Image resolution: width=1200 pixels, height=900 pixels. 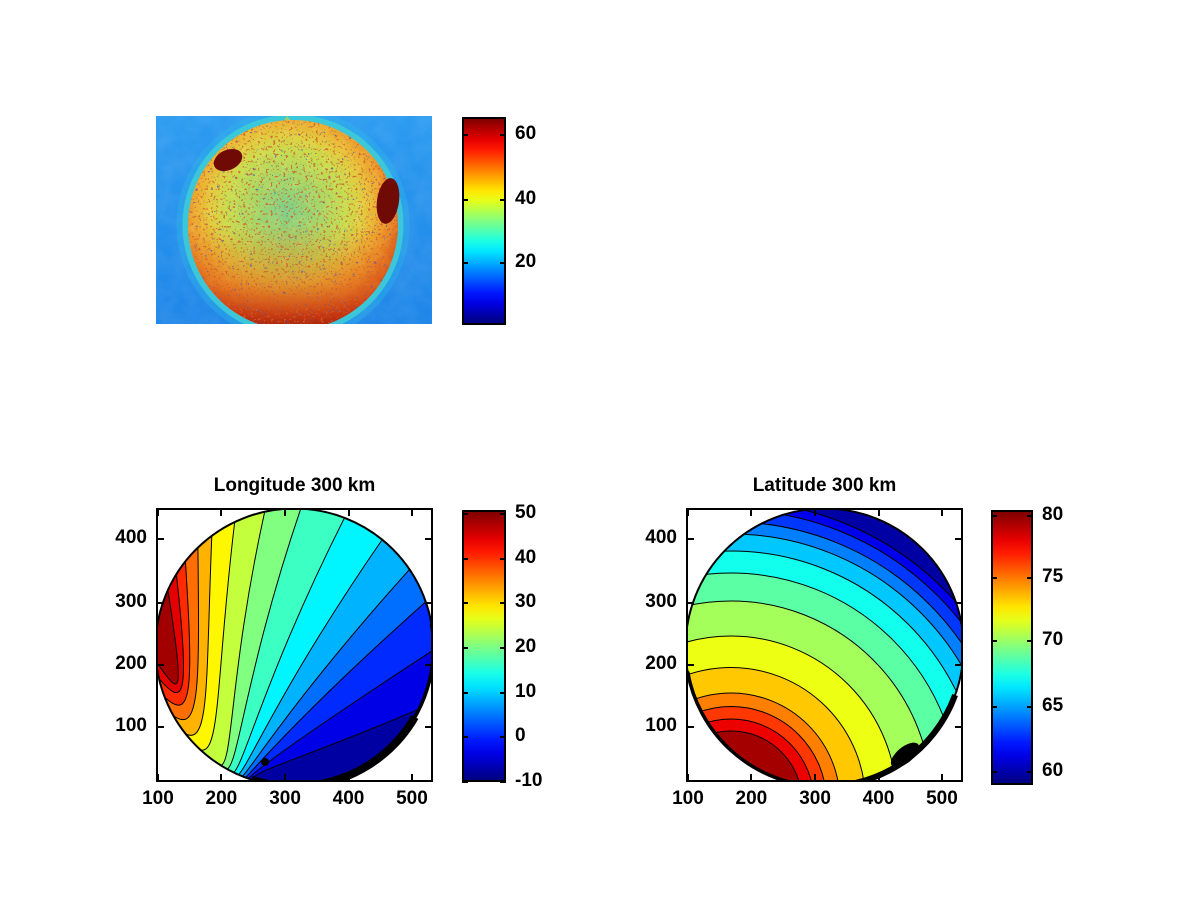 I want to click on longitude-contour-plot, so click(x=294, y=645).